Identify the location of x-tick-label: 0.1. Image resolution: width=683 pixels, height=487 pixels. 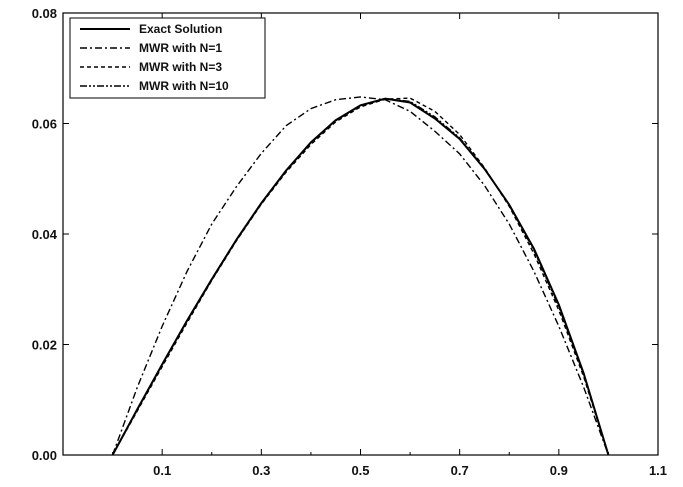
(162, 470).